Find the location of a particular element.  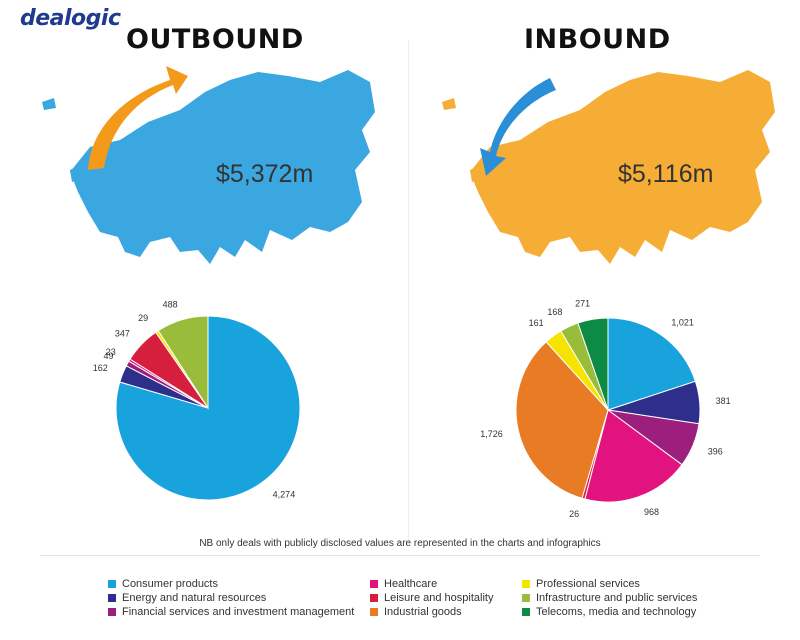

legend-item: Industrial goods is located at coordinates (446, 612).